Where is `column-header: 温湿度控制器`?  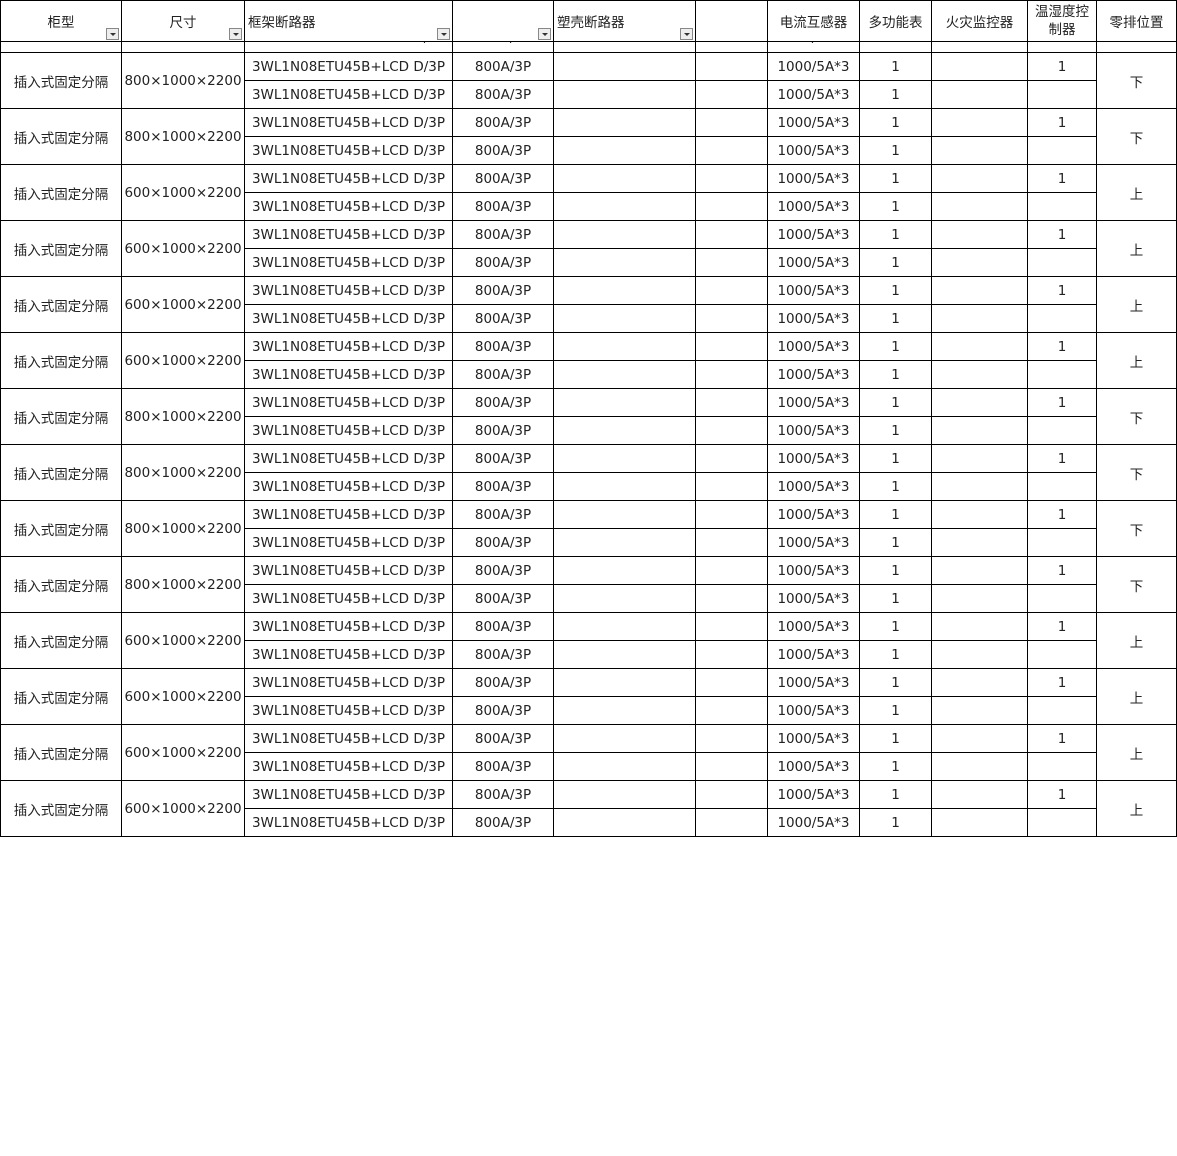
column-header: 温湿度控制器 is located at coordinates (1062, 21).